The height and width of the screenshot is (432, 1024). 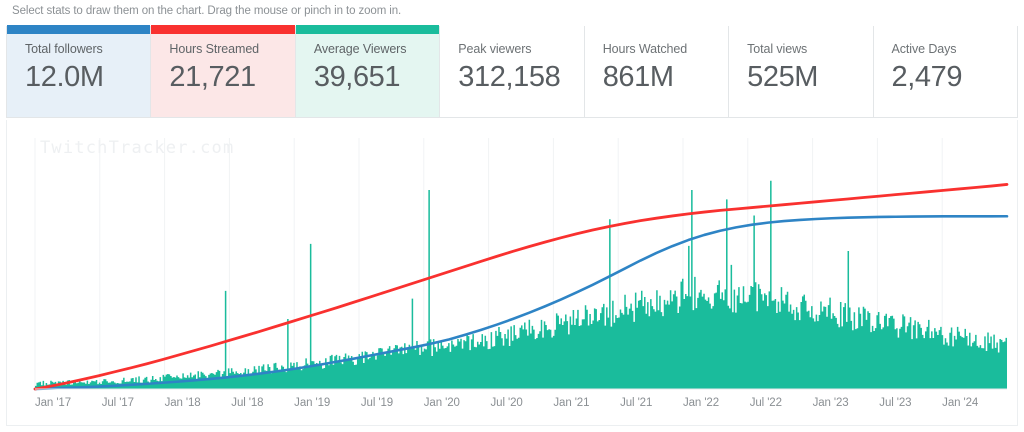 I want to click on stat-card-hours-watched: Hours Watched 861M, so click(x=657, y=71).